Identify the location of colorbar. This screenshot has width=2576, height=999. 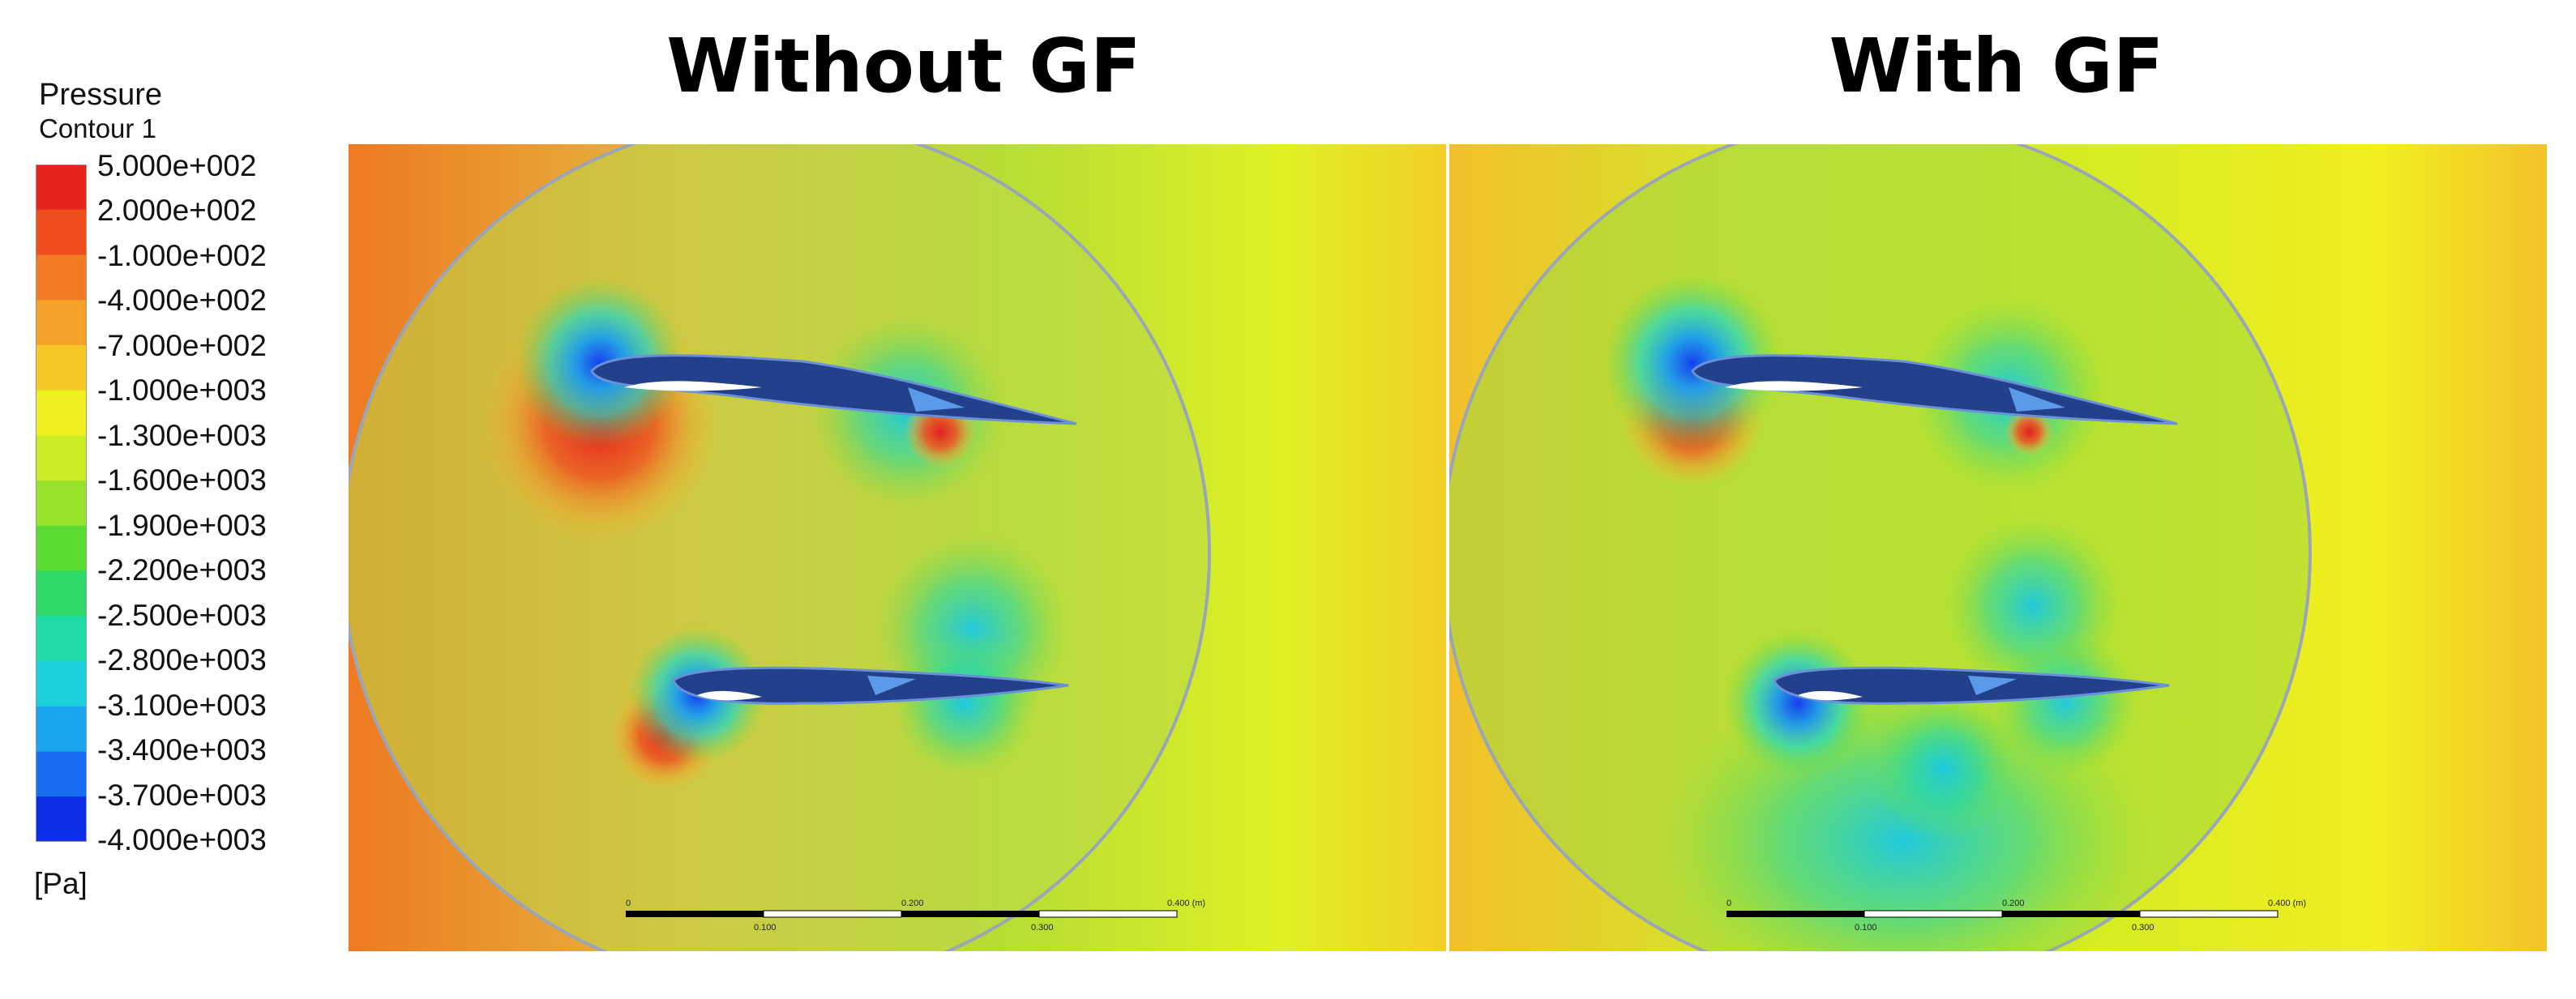
(61, 503).